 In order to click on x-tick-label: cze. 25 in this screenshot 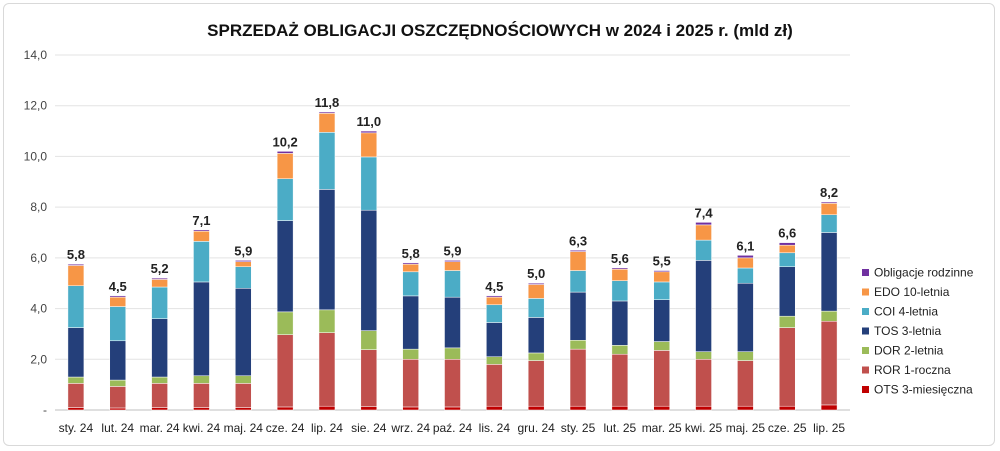, I will do `click(787, 428)`.